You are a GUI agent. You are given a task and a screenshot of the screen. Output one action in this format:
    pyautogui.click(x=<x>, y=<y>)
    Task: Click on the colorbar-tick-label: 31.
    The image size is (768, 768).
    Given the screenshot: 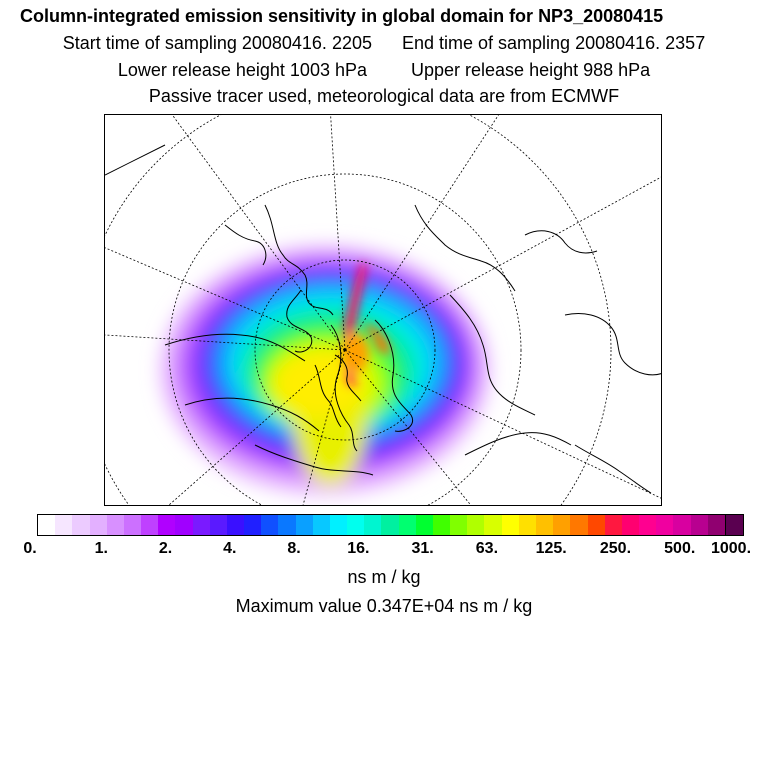 What is the action you would take?
    pyautogui.click(x=422, y=548)
    